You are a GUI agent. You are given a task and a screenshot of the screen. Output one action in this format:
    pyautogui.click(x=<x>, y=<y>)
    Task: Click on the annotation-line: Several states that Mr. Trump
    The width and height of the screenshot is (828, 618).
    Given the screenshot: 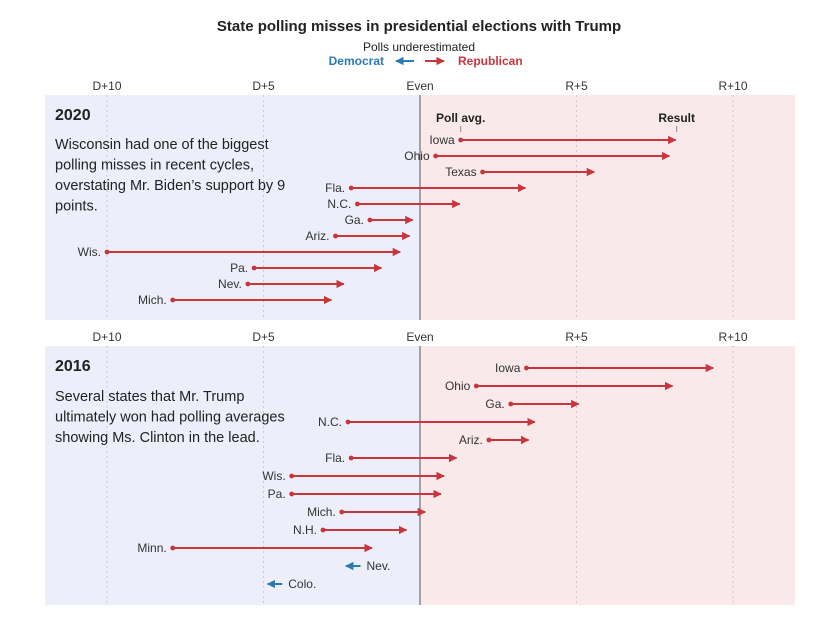 What is the action you would take?
    pyautogui.click(x=149, y=397)
    